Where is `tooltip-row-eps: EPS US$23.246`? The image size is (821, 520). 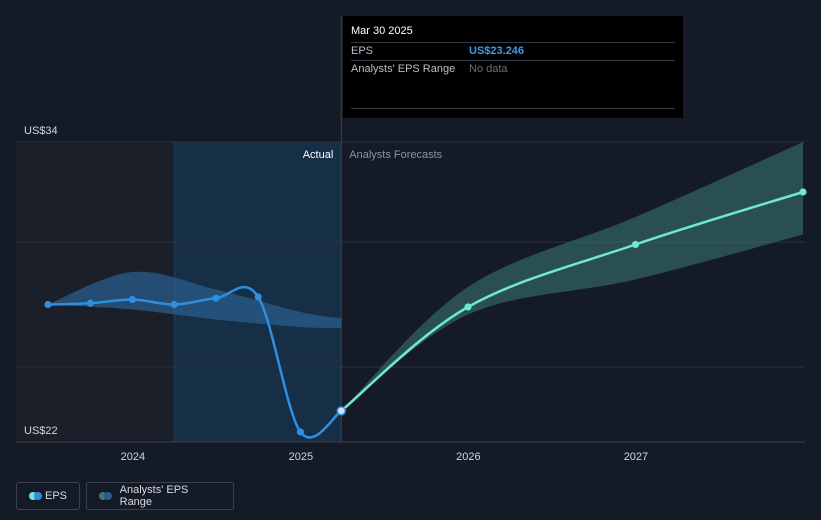 tooltip-row-eps: EPS US$23.246 is located at coordinates (513, 51).